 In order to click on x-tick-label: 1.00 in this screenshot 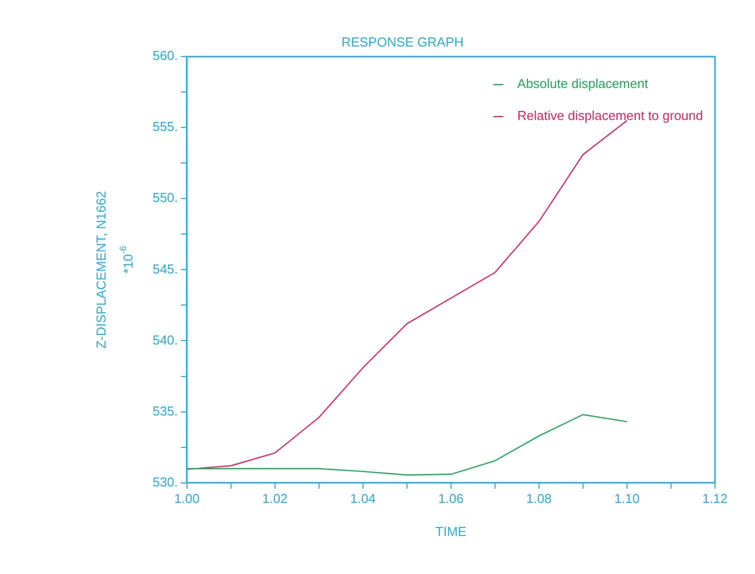, I will do `click(187, 498)`.